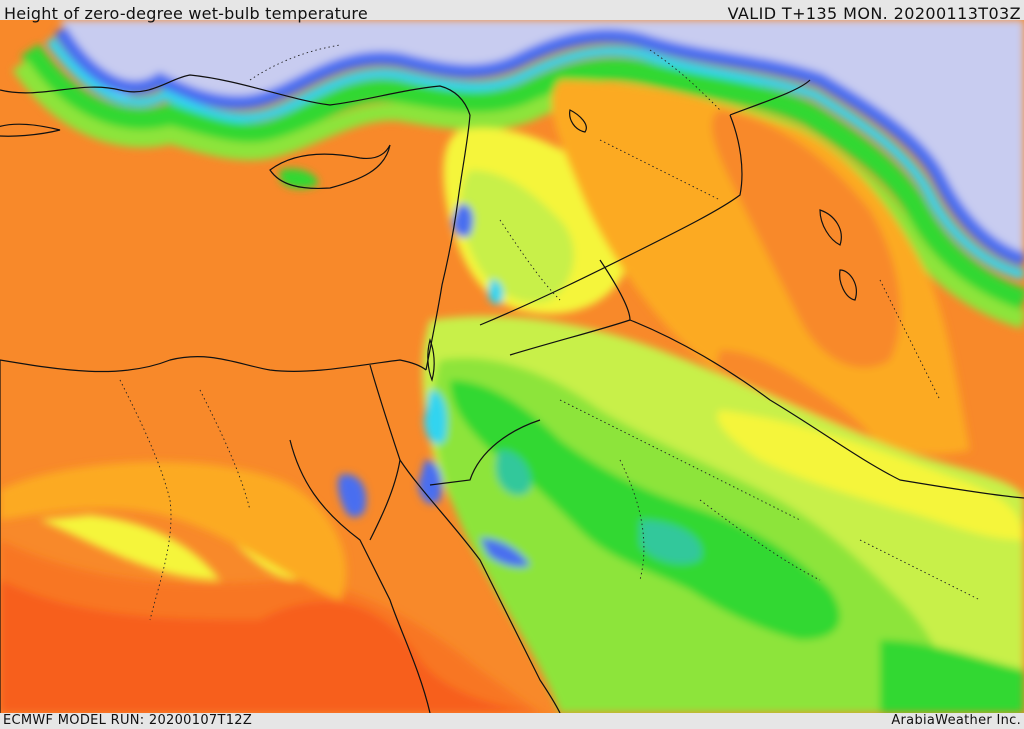 This screenshot has height=729, width=1024. What do you see at coordinates (505, 552) in the screenshot?
I see `field-hejaz-blue` at bounding box center [505, 552].